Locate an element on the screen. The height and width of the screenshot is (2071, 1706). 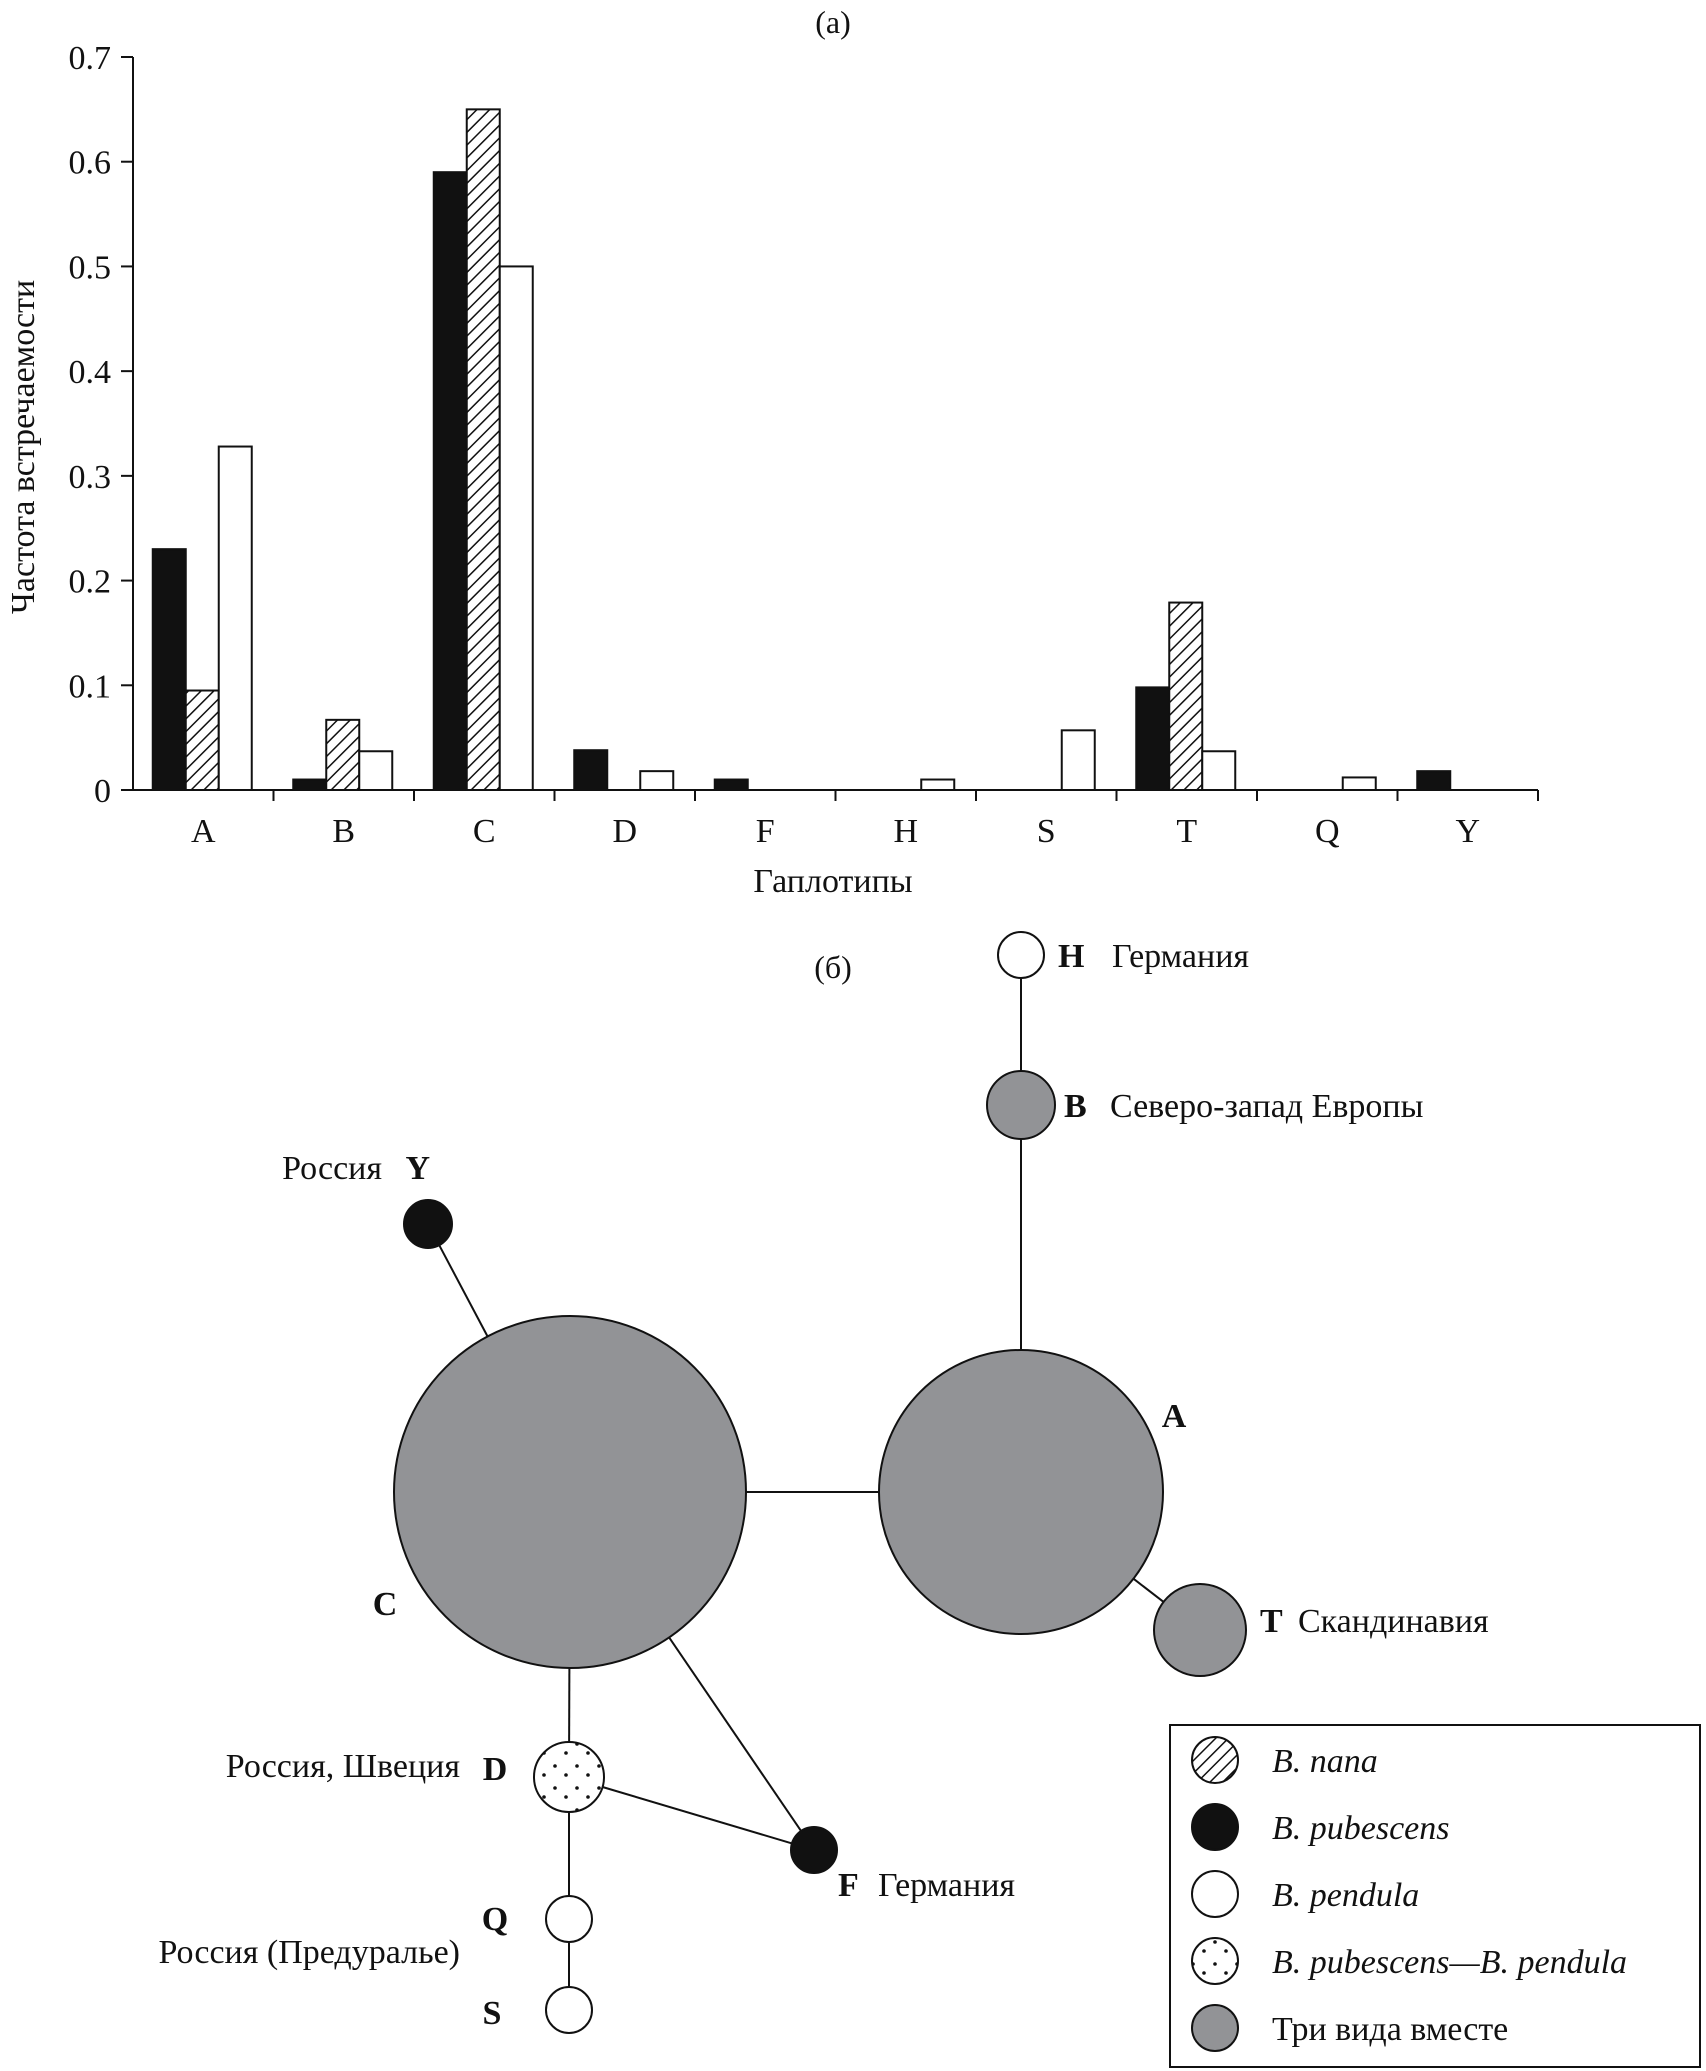
edge-D-F is located at coordinates (697, 1815).